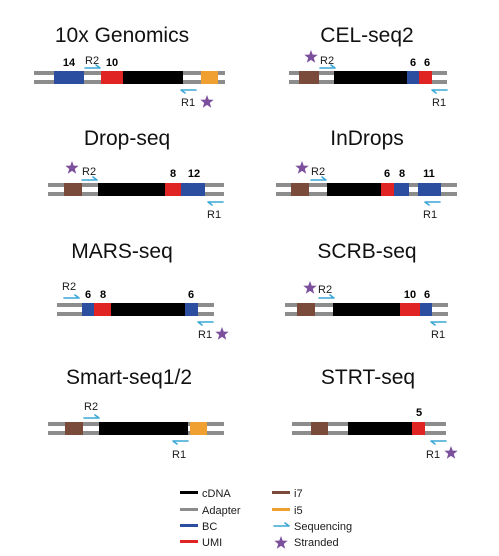  What do you see at coordinates (366, 251) in the screenshot?
I see `protocol-title: SCRB-seq` at bounding box center [366, 251].